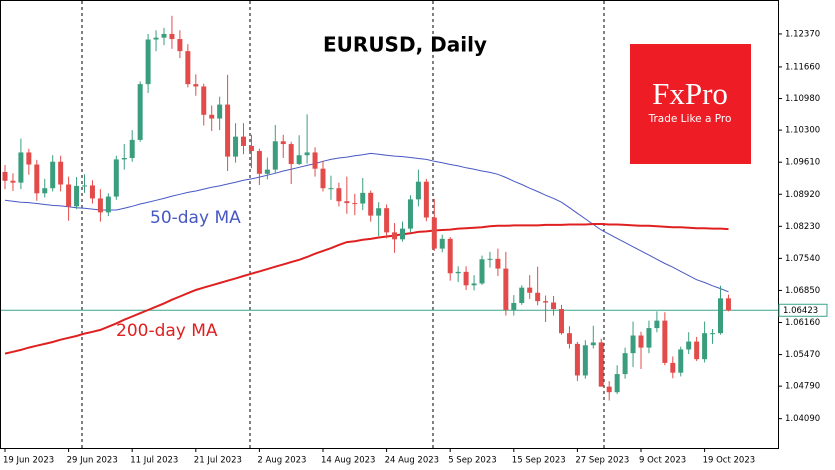 The height and width of the screenshot is (470, 835). What do you see at coordinates (167, 331) in the screenshot?
I see `ma-label: 200-day MA` at bounding box center [167, 331].